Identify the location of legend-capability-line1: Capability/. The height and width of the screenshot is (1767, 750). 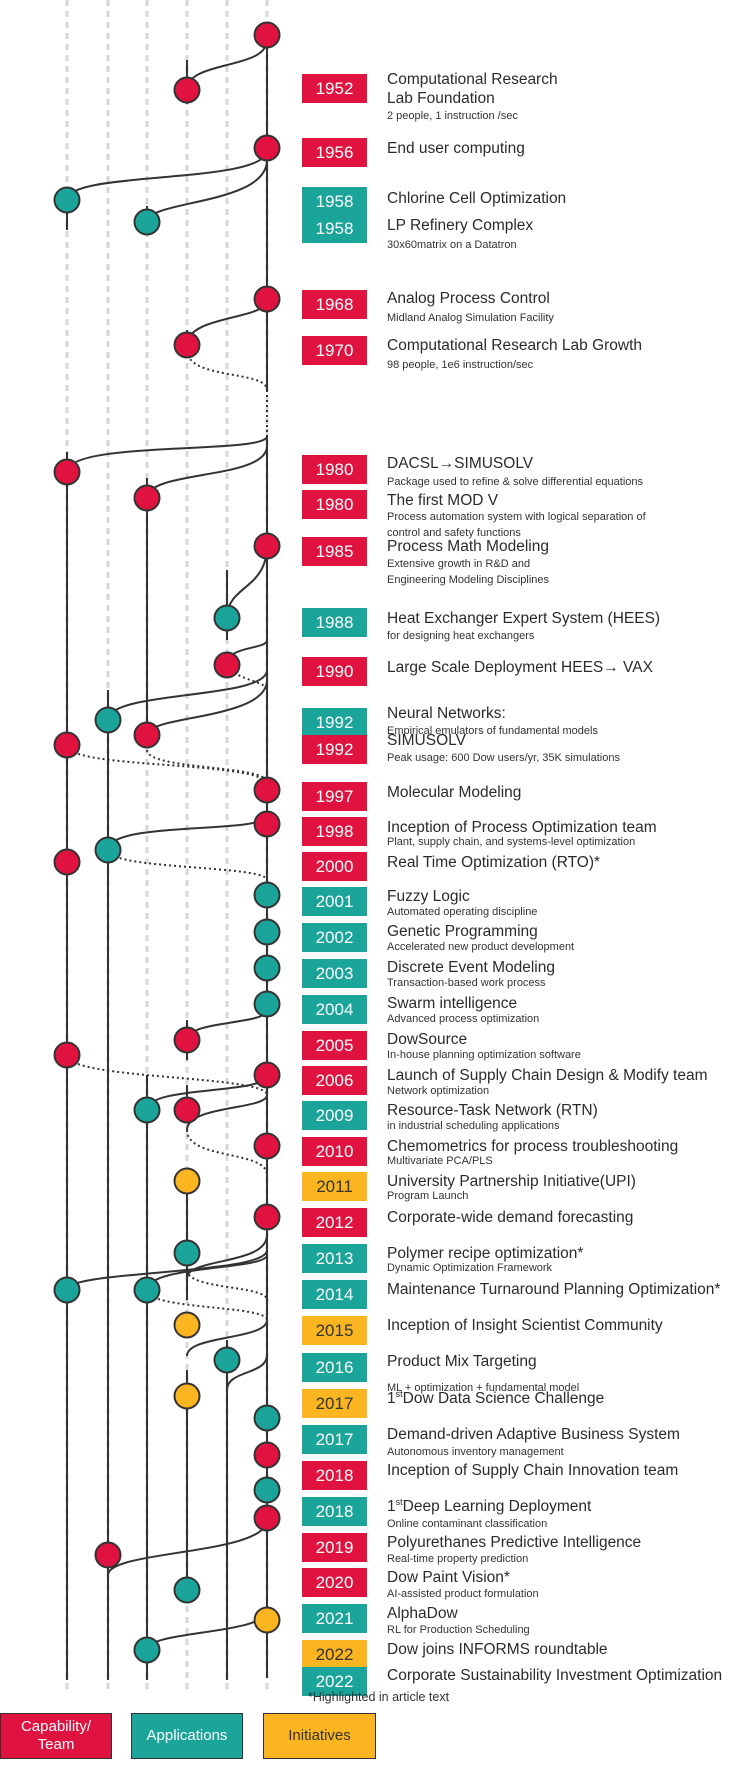
(56, 1726).